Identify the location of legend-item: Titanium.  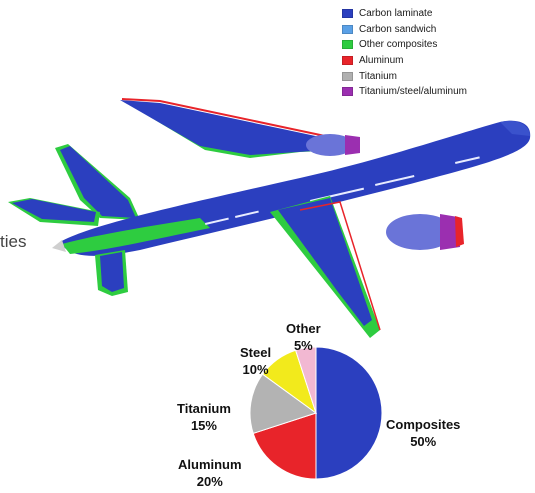
(404, 76).